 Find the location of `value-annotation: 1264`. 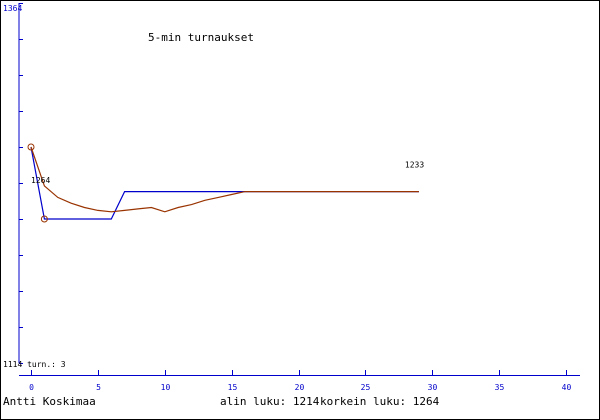

value-annotation: 1264 is located at coordinates (40, 180).